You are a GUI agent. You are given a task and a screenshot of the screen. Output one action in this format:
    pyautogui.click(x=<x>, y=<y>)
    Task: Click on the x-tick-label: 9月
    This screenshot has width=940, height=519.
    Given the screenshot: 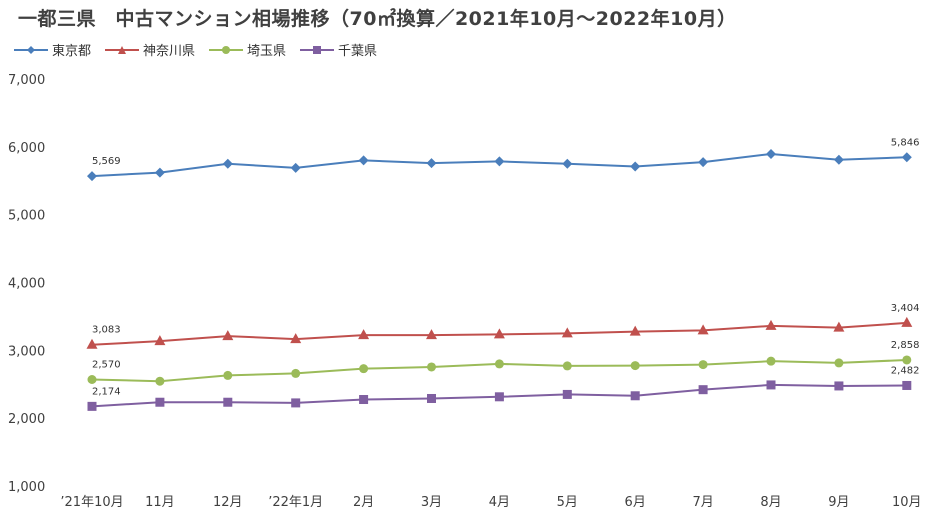 What is the action you would take?
    pyautogui.click(x=838, y=502)
    